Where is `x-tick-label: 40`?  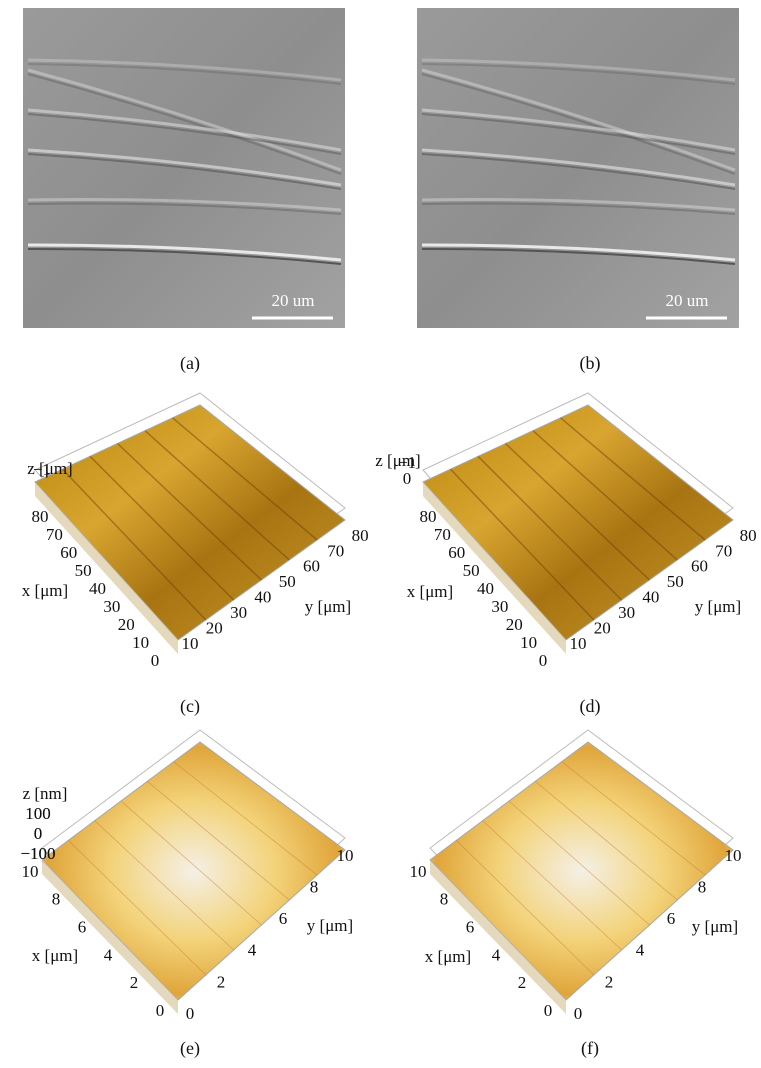
x-tick-label: 40 is located at coordinates (485, 588).